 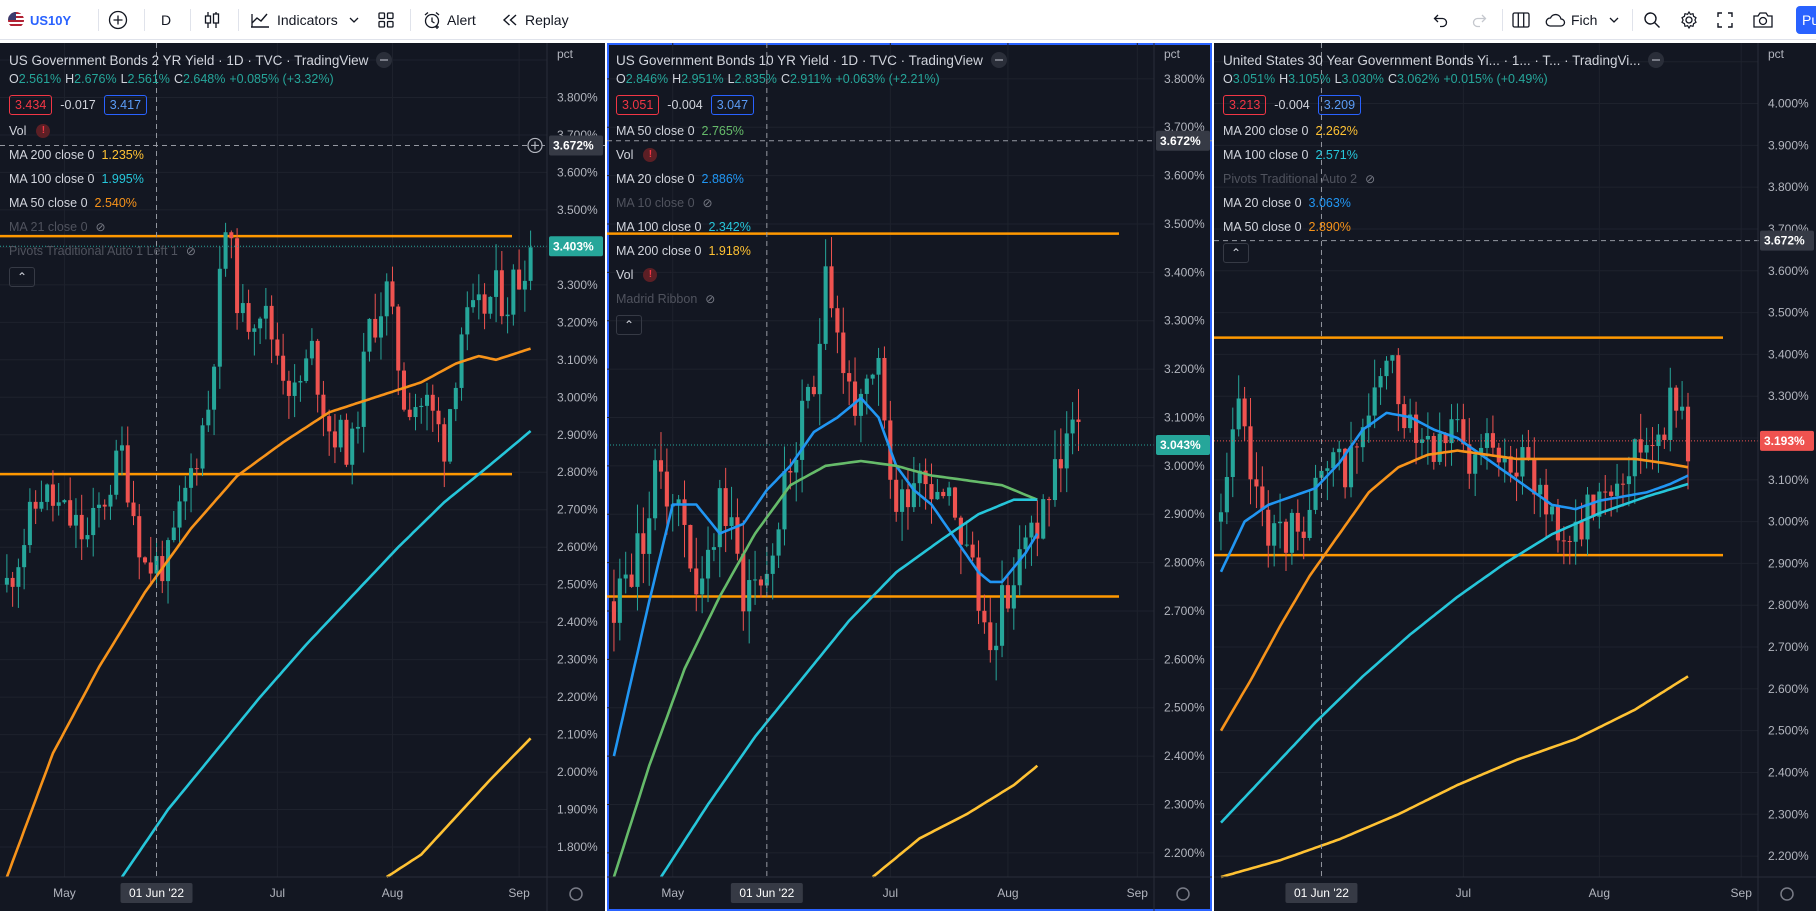 I want to click on indicators-button: Indicators, so click(x=293, y=20).